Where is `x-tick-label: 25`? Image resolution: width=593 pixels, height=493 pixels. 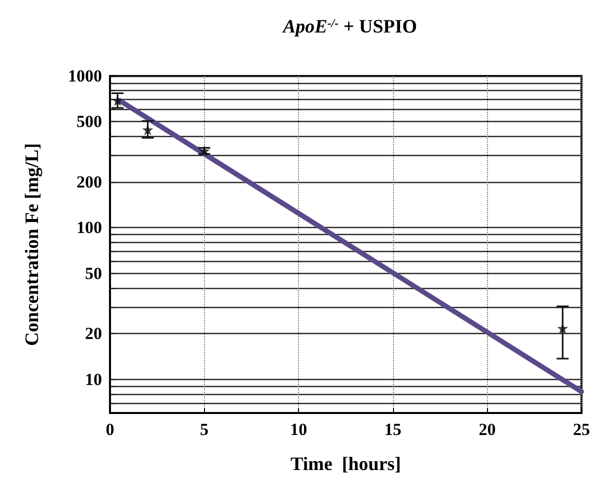
x-tick-label: 25 is located at coordinates (581, 429).